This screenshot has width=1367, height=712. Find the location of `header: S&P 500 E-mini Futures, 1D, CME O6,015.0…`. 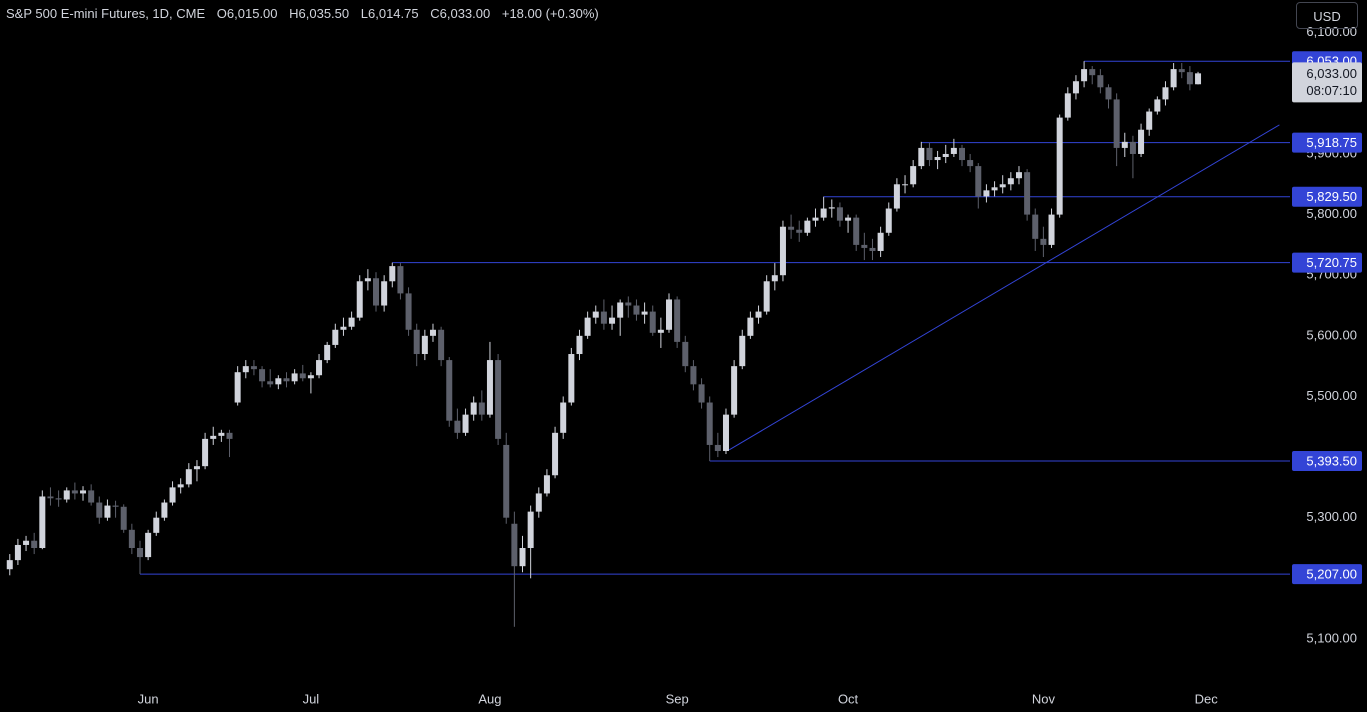

header: S&P 500 E-mini Futures, 1D, CME O6,015.0… is located at coordinates (306, 13).